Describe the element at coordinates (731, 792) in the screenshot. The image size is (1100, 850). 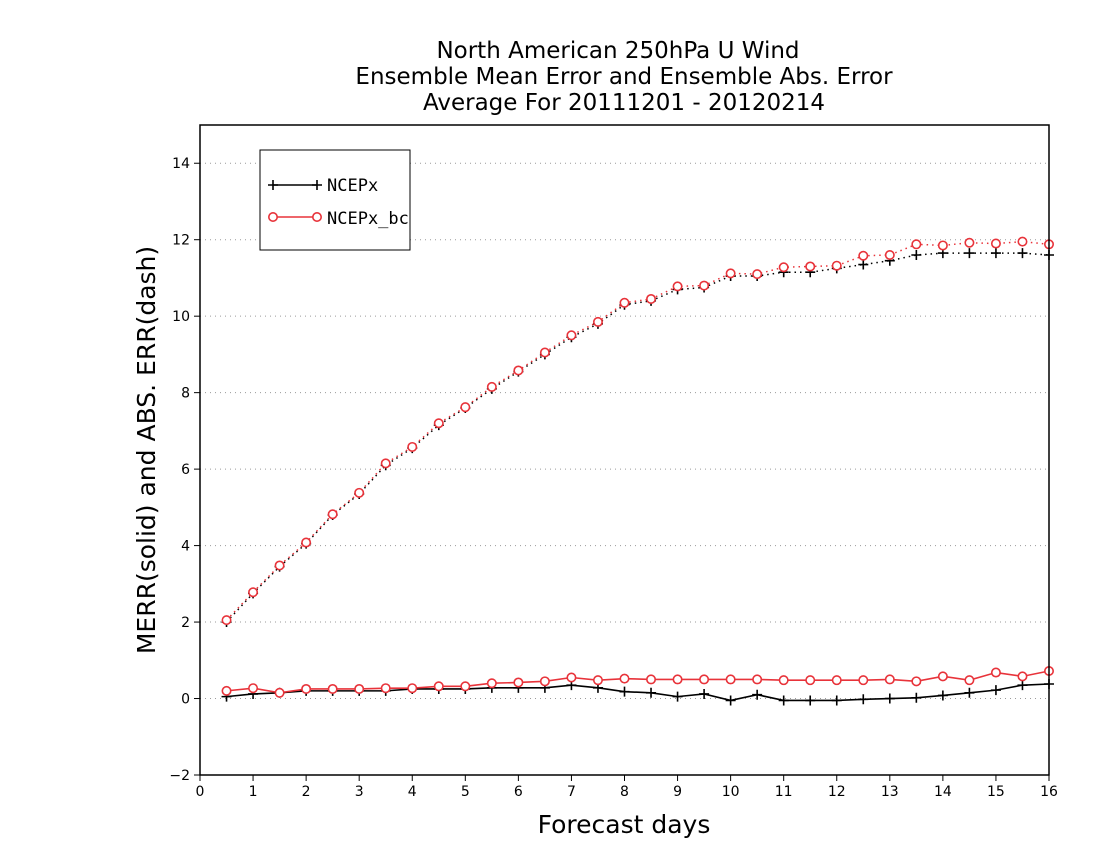
I see `x-tick-label: 10` at that location.